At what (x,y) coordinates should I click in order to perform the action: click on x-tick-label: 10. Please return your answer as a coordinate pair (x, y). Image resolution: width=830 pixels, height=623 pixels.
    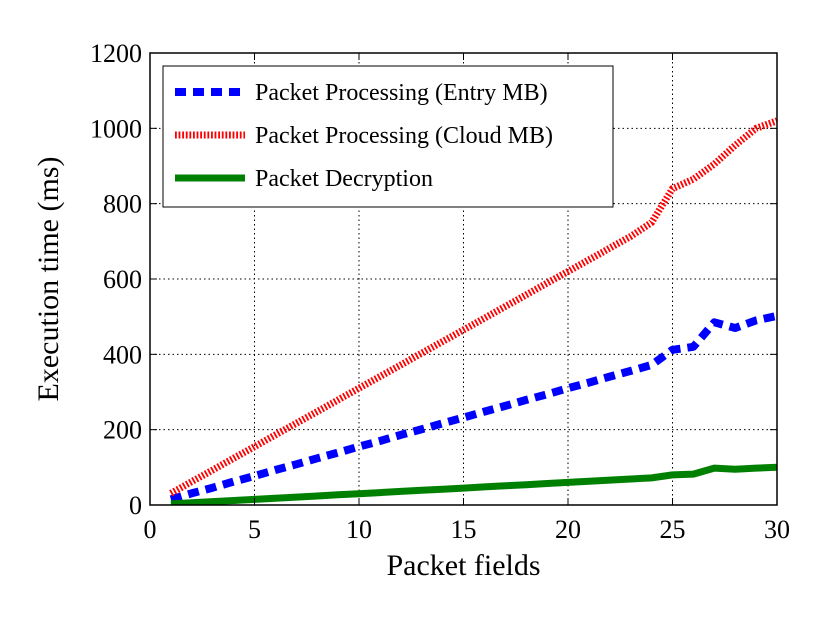
    Looking at the image, I should click on (359, 529).